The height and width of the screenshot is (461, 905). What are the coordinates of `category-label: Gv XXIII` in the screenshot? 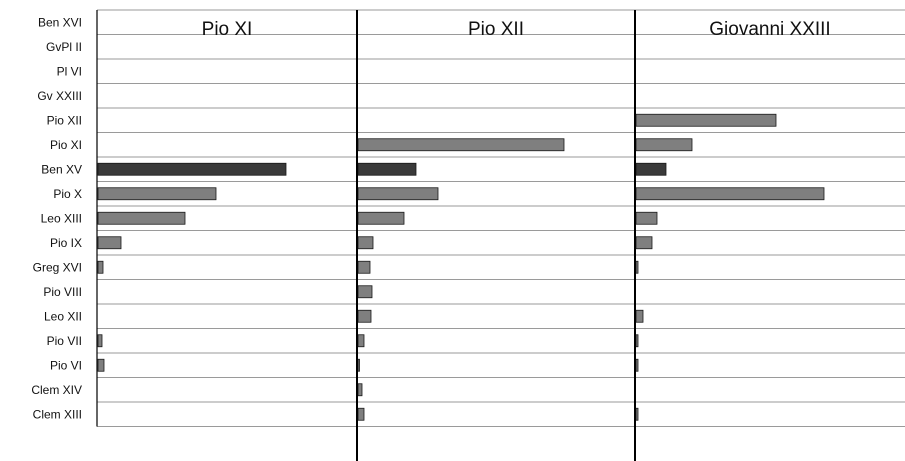 It's located at (59, 96).